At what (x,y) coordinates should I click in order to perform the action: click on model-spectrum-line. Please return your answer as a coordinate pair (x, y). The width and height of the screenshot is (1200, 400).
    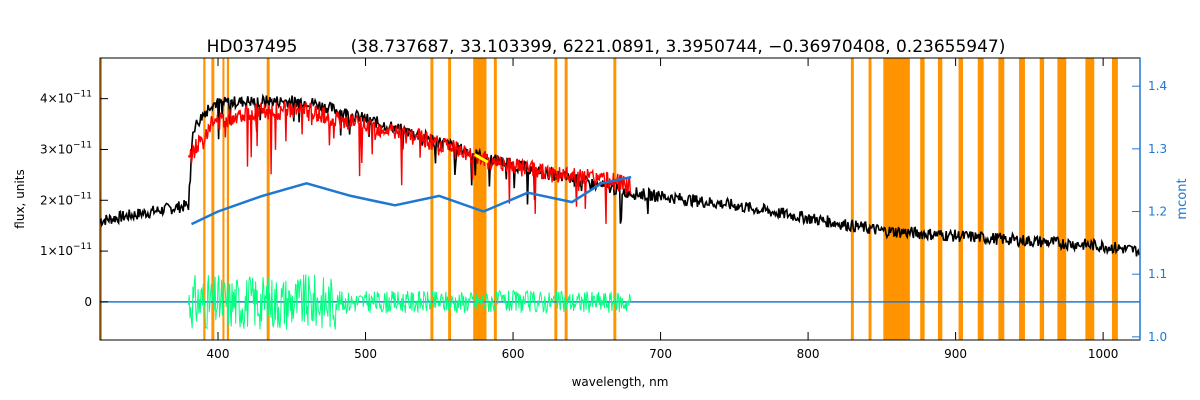
    Looking at the image, I should click on (409, 161).